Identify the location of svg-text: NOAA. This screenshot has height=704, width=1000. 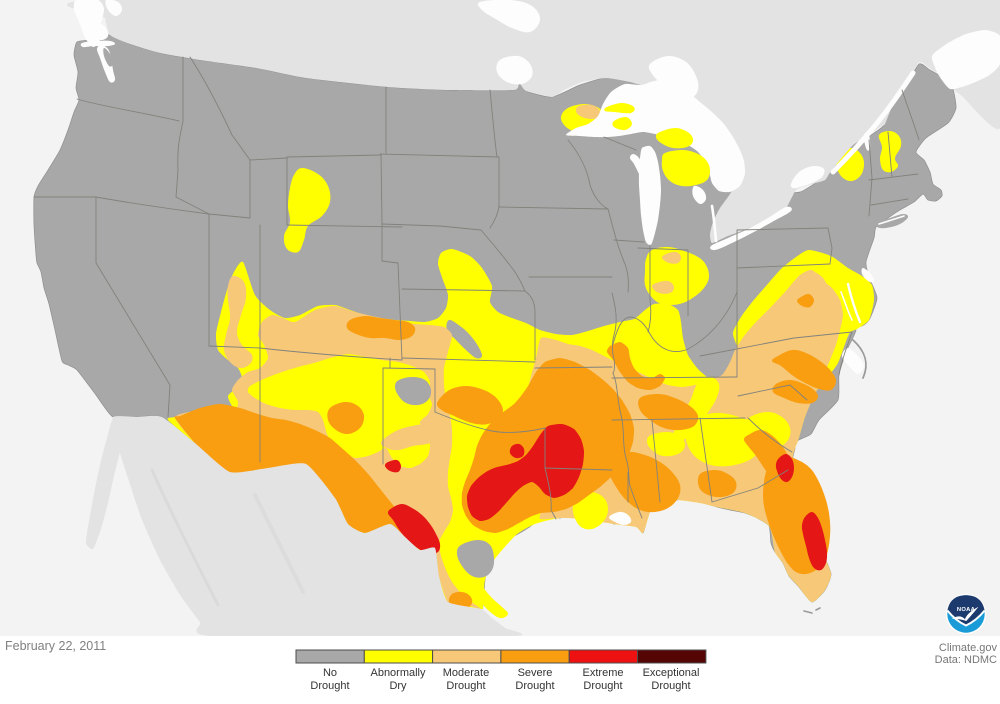
(966, 610).